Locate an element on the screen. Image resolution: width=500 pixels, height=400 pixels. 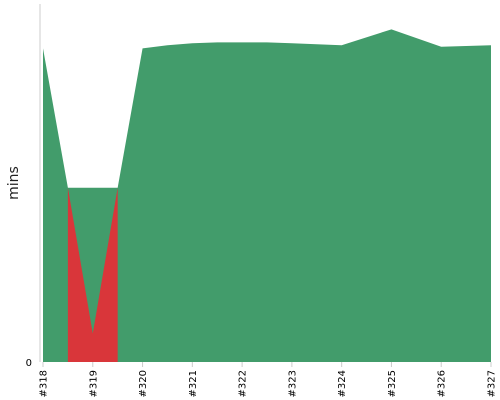
x-tick-label: #326 is located at coordinates (442, 383).